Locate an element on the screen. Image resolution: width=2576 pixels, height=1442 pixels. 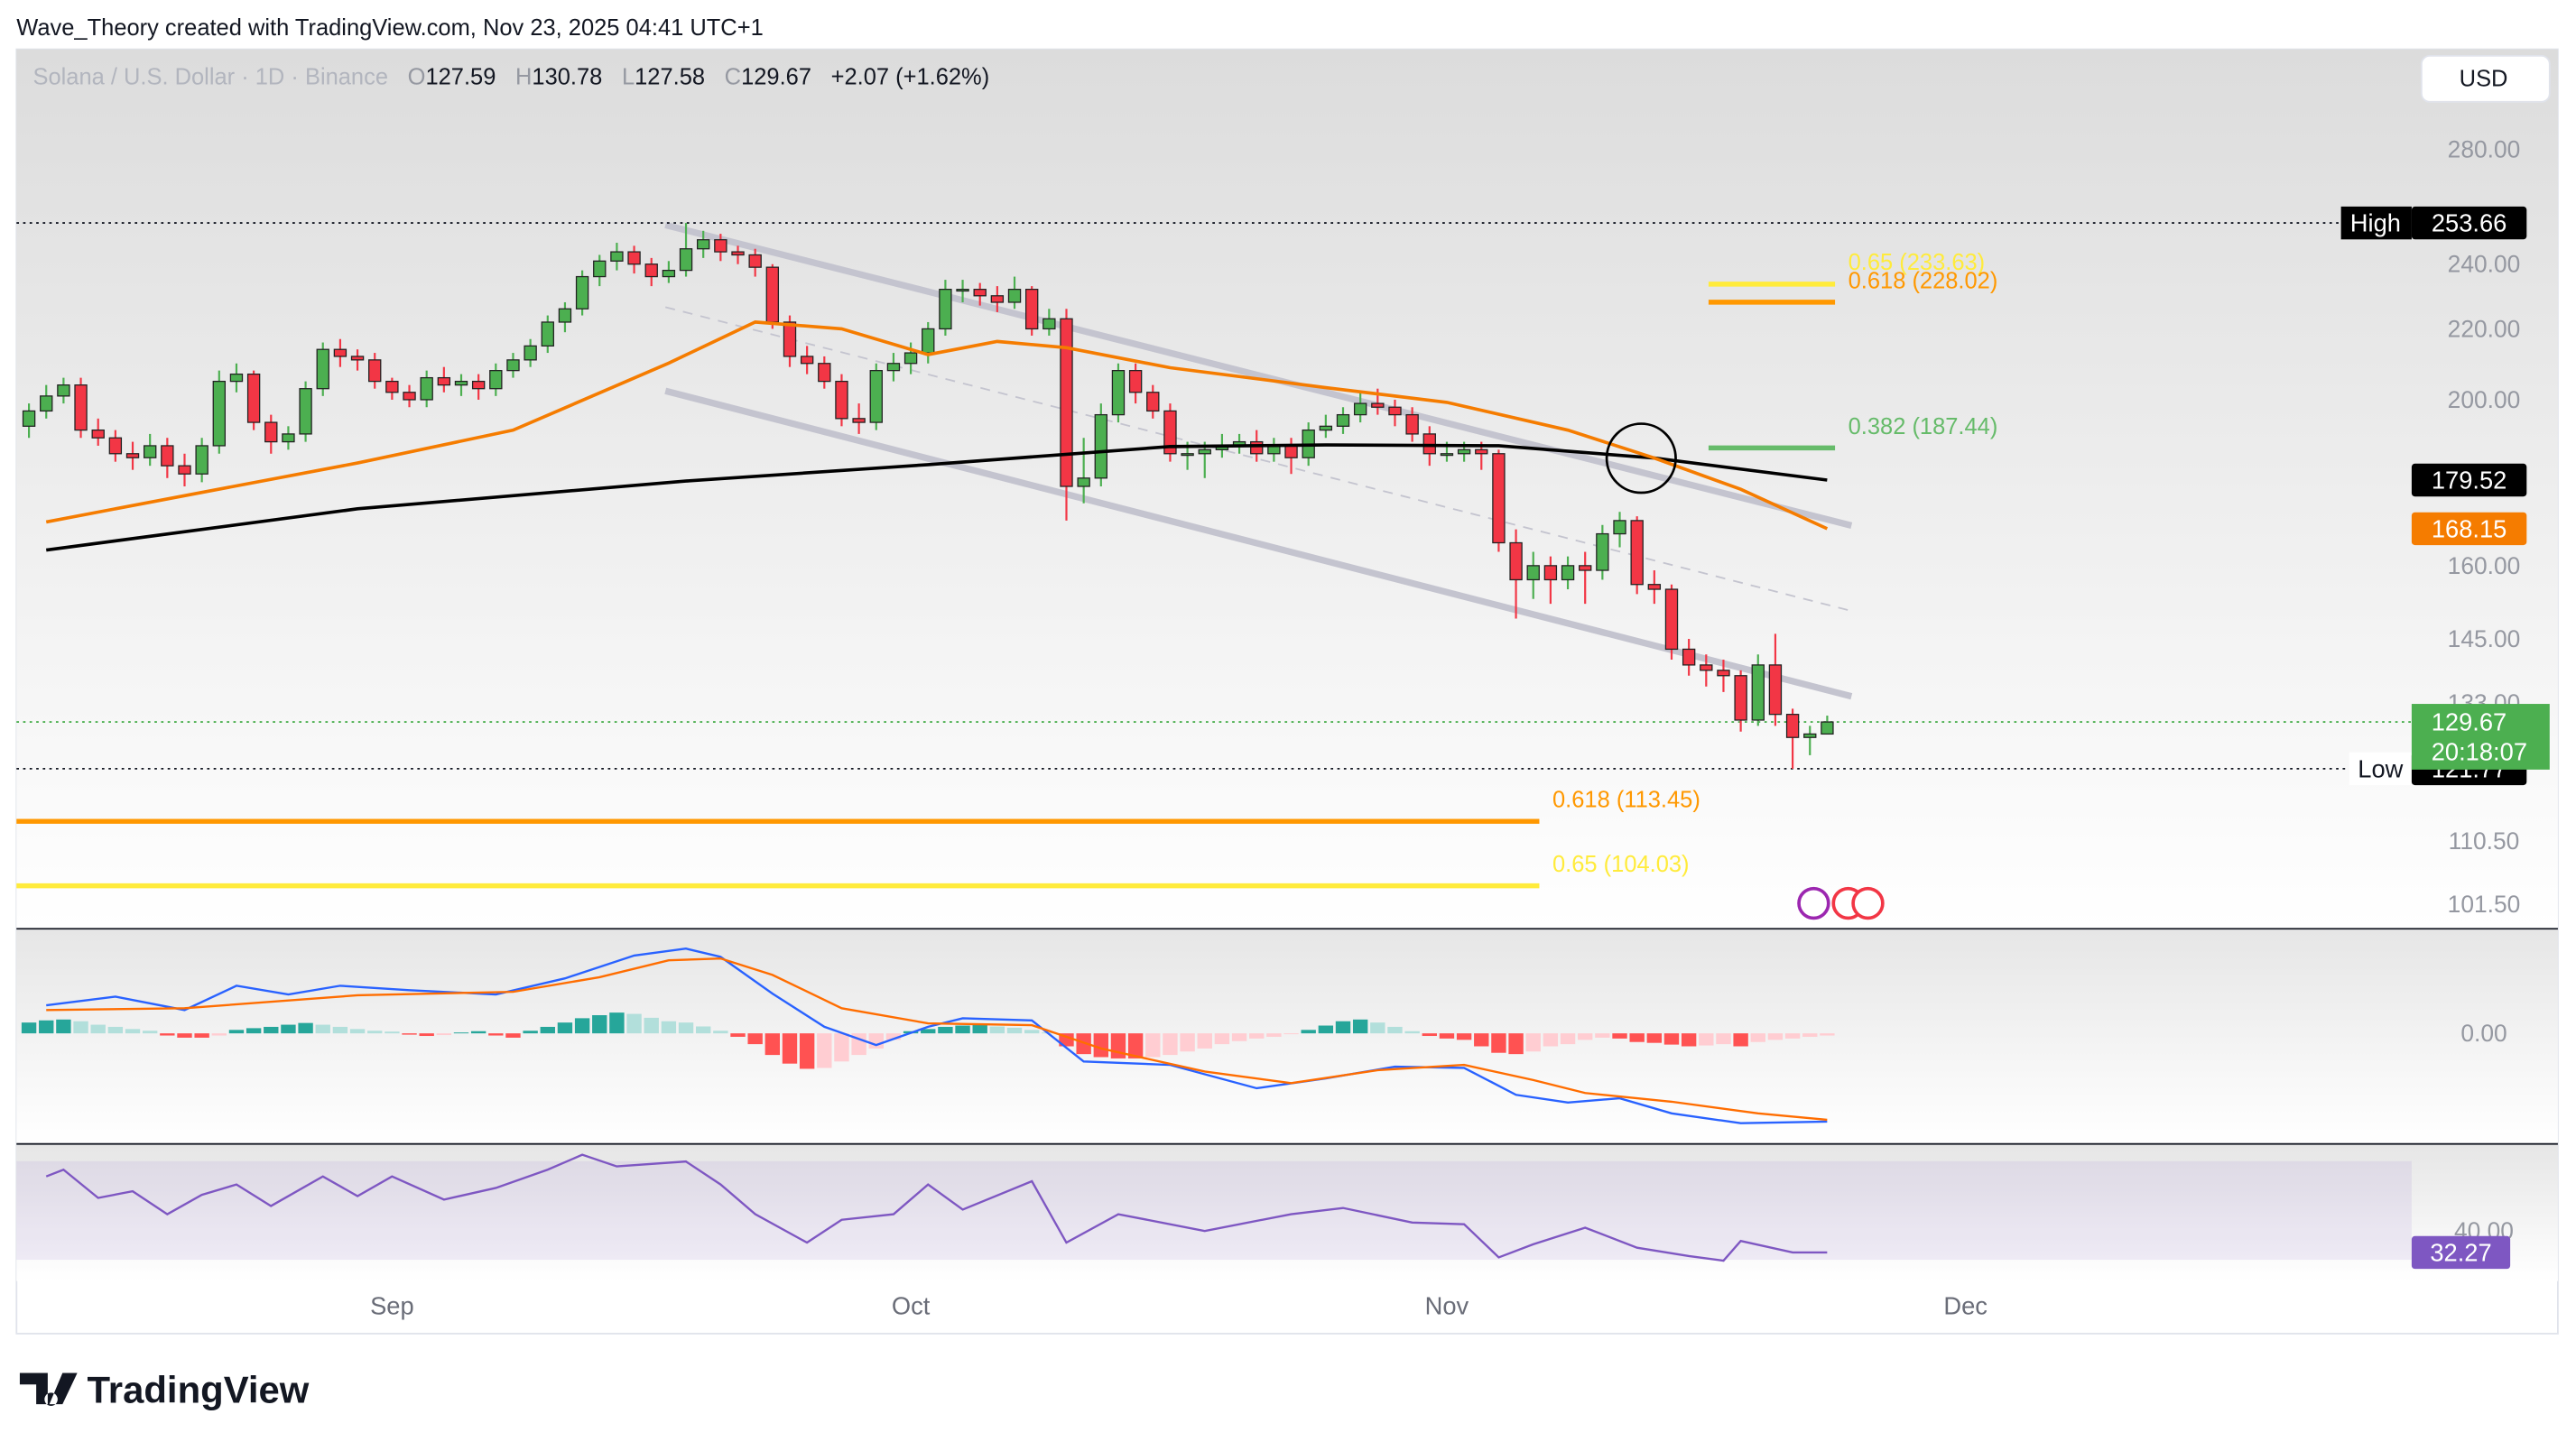
countdown: 20:18:07 is located at coordinates (2479, 751).